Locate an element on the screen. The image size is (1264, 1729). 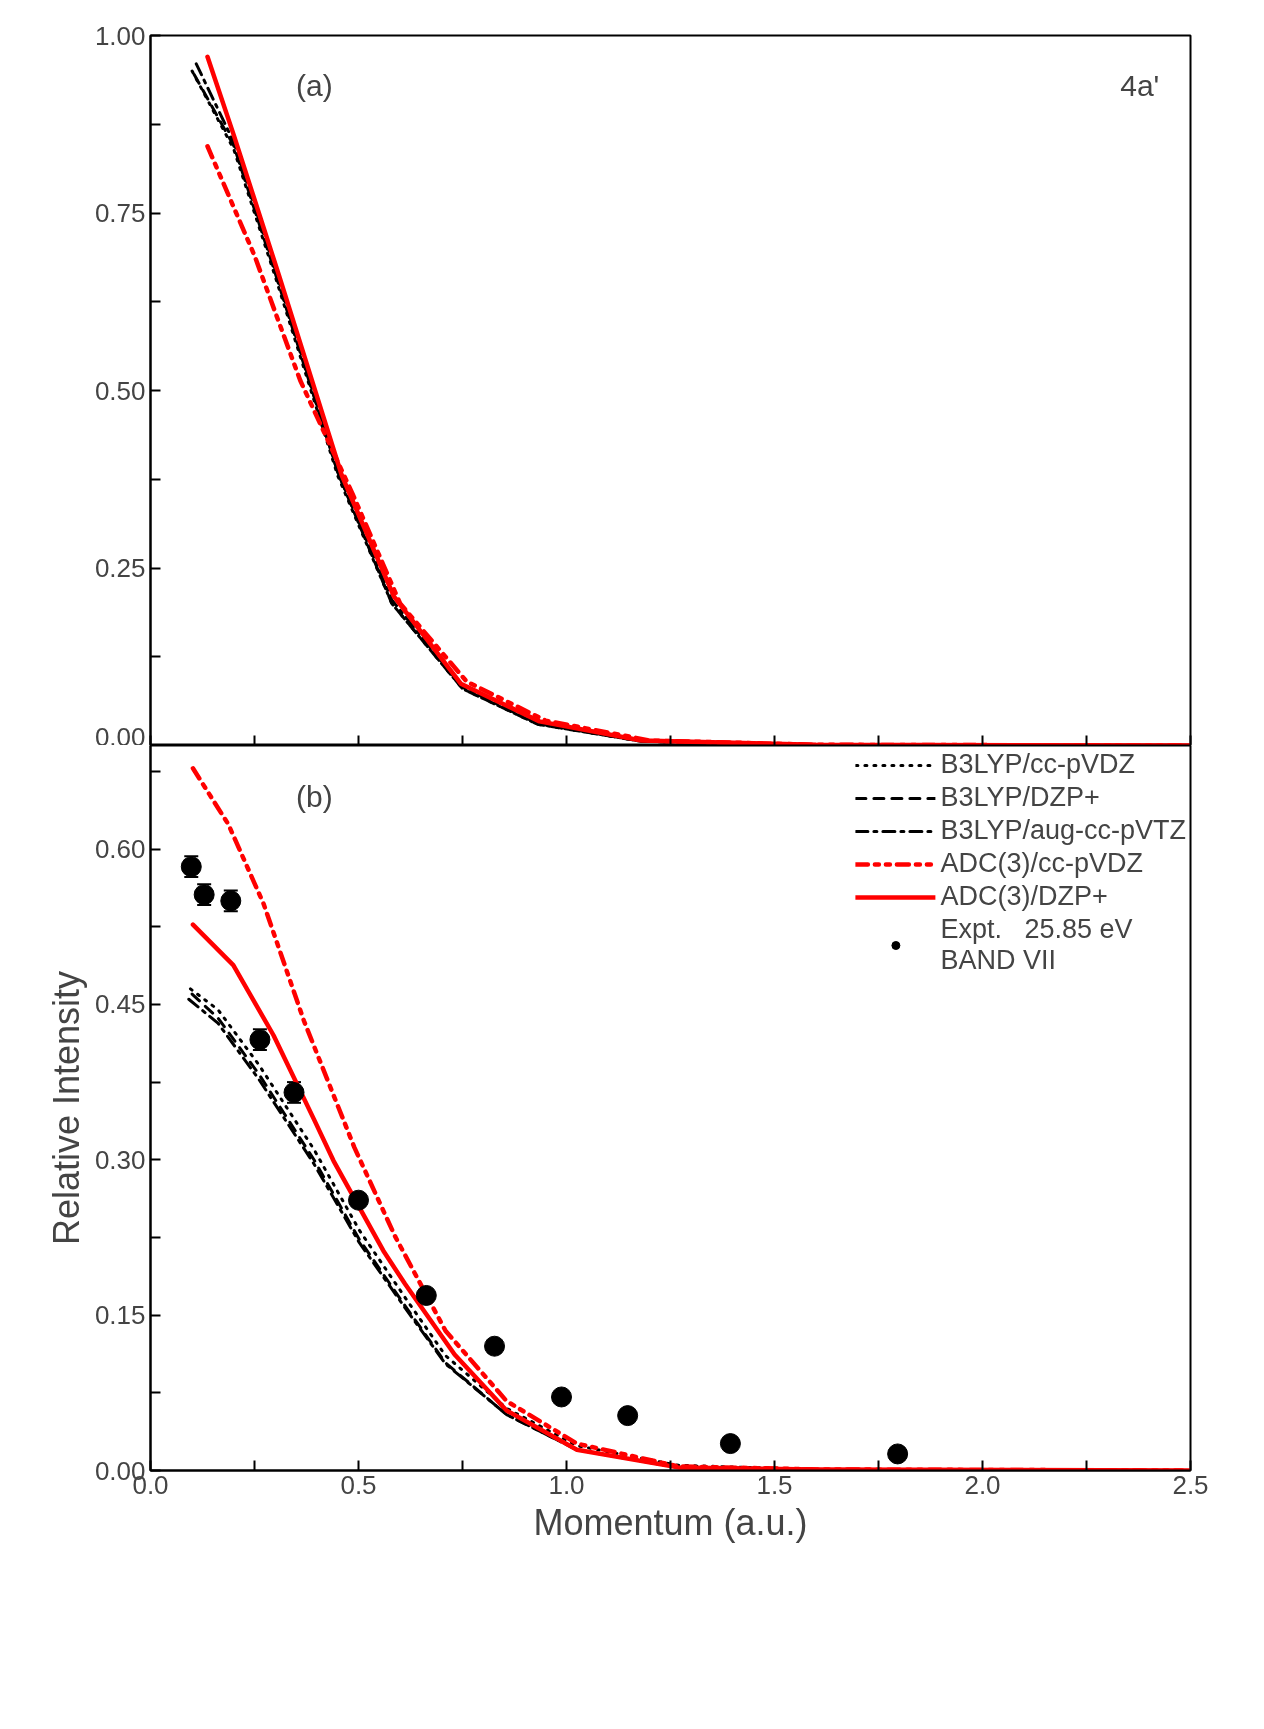
legend-label: Expt. 25.85 eV BAND VII is located at coordinates (1036, 945).